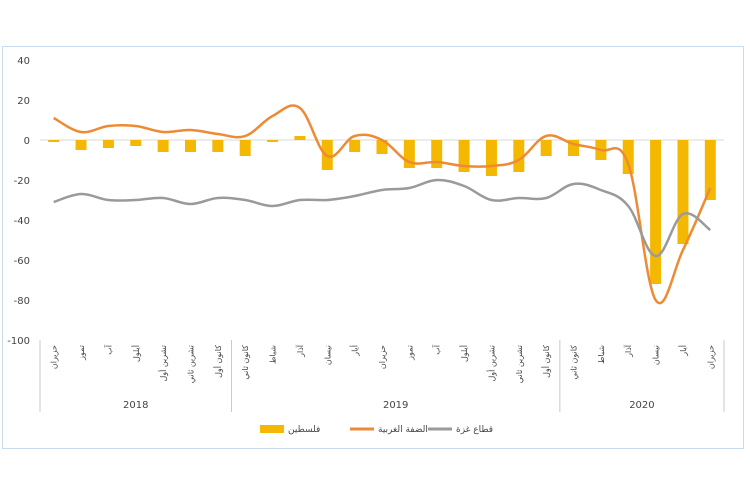 The height and width of the screenshot is (500, 750). What do you see at coordinates (376, 430) in the screenshot?
I see `legend: فلسطين الضفة الغربية قطاع غزة` at bounding box center [376, 430].